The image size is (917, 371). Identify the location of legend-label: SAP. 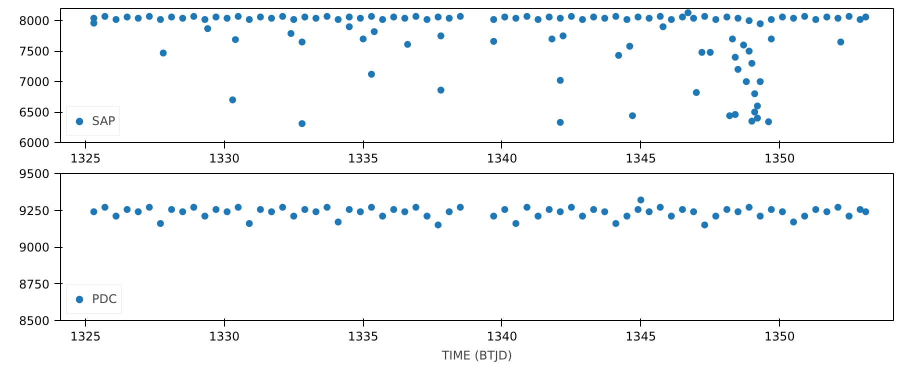
(104, 121).